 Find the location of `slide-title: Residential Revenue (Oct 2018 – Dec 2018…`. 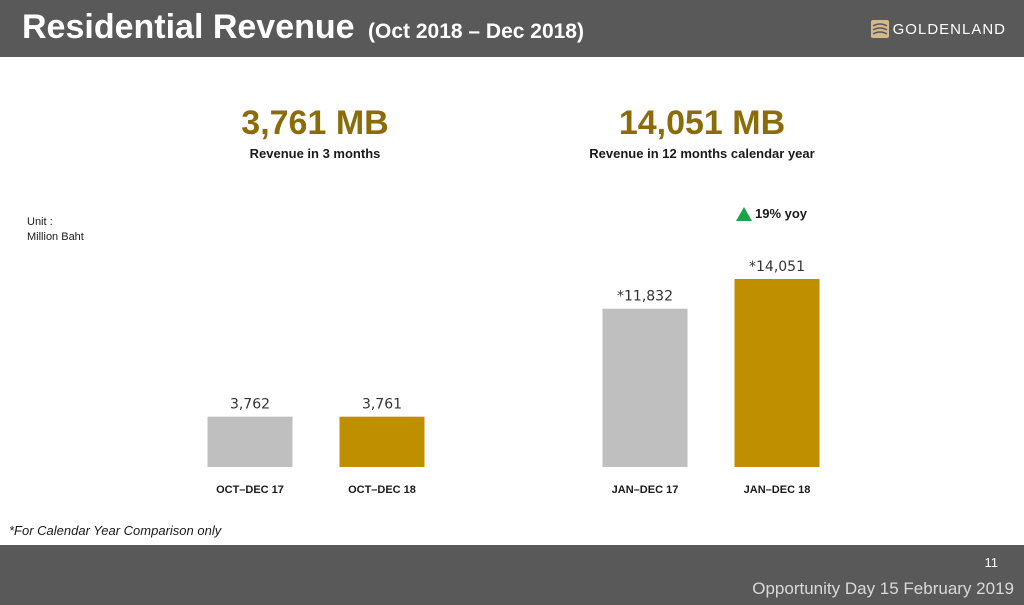

slide-title: Residential Revenue (Oct 2018 – Dec 2018… is located at coordinates (303, 27).